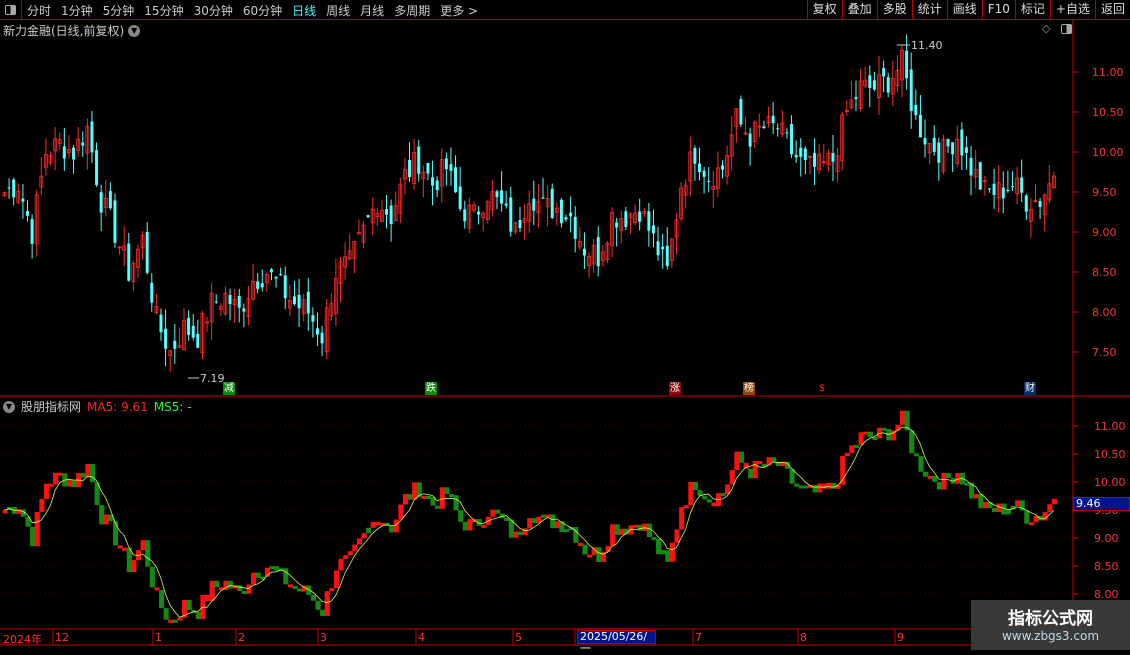 This screenshot has height=655, width=1130. I want to click on tab-period: 5分钟, so click(118, 10).